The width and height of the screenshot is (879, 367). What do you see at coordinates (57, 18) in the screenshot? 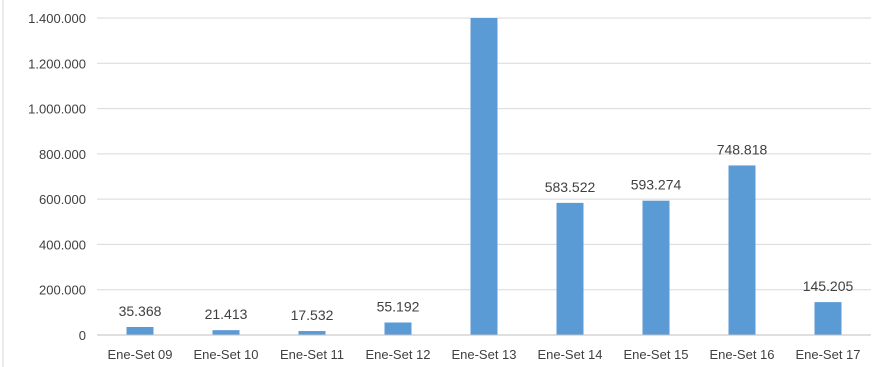
I see `y-tick-label: 1.400.000` at bounding box center [57, 18].